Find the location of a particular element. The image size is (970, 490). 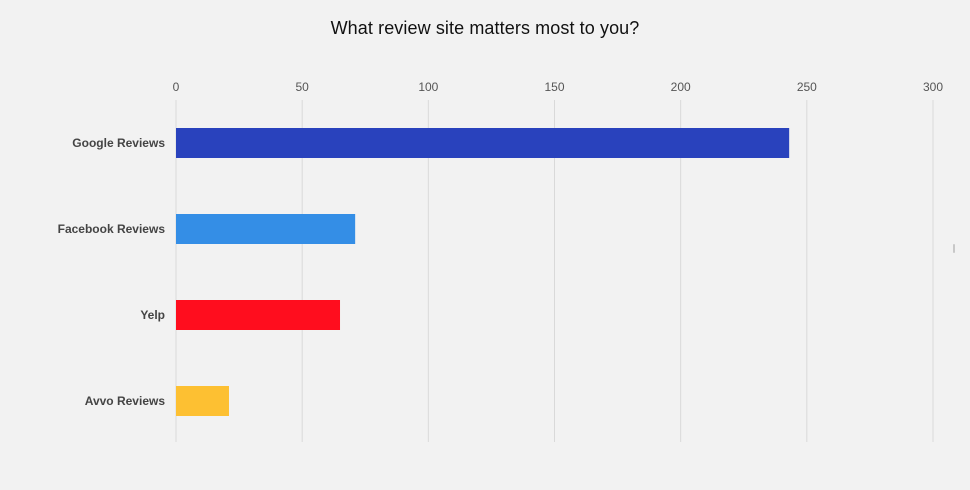

x-tick-label: 250 is located at coordinates (807, 87).